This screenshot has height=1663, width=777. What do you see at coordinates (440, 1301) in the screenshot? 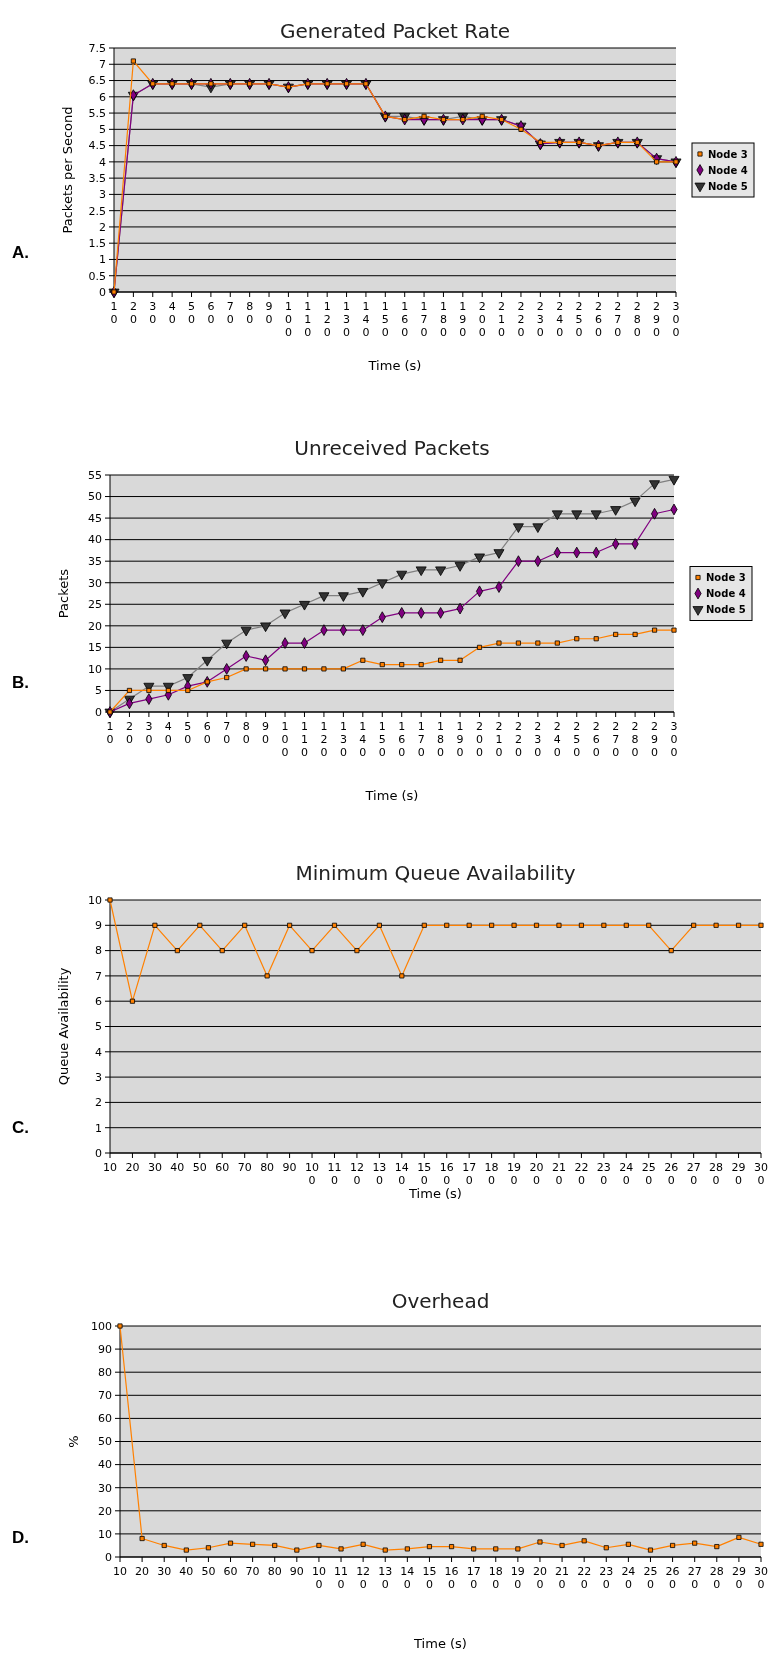
I see `chart-title: Overhead` at bounding box center [440, 1301].